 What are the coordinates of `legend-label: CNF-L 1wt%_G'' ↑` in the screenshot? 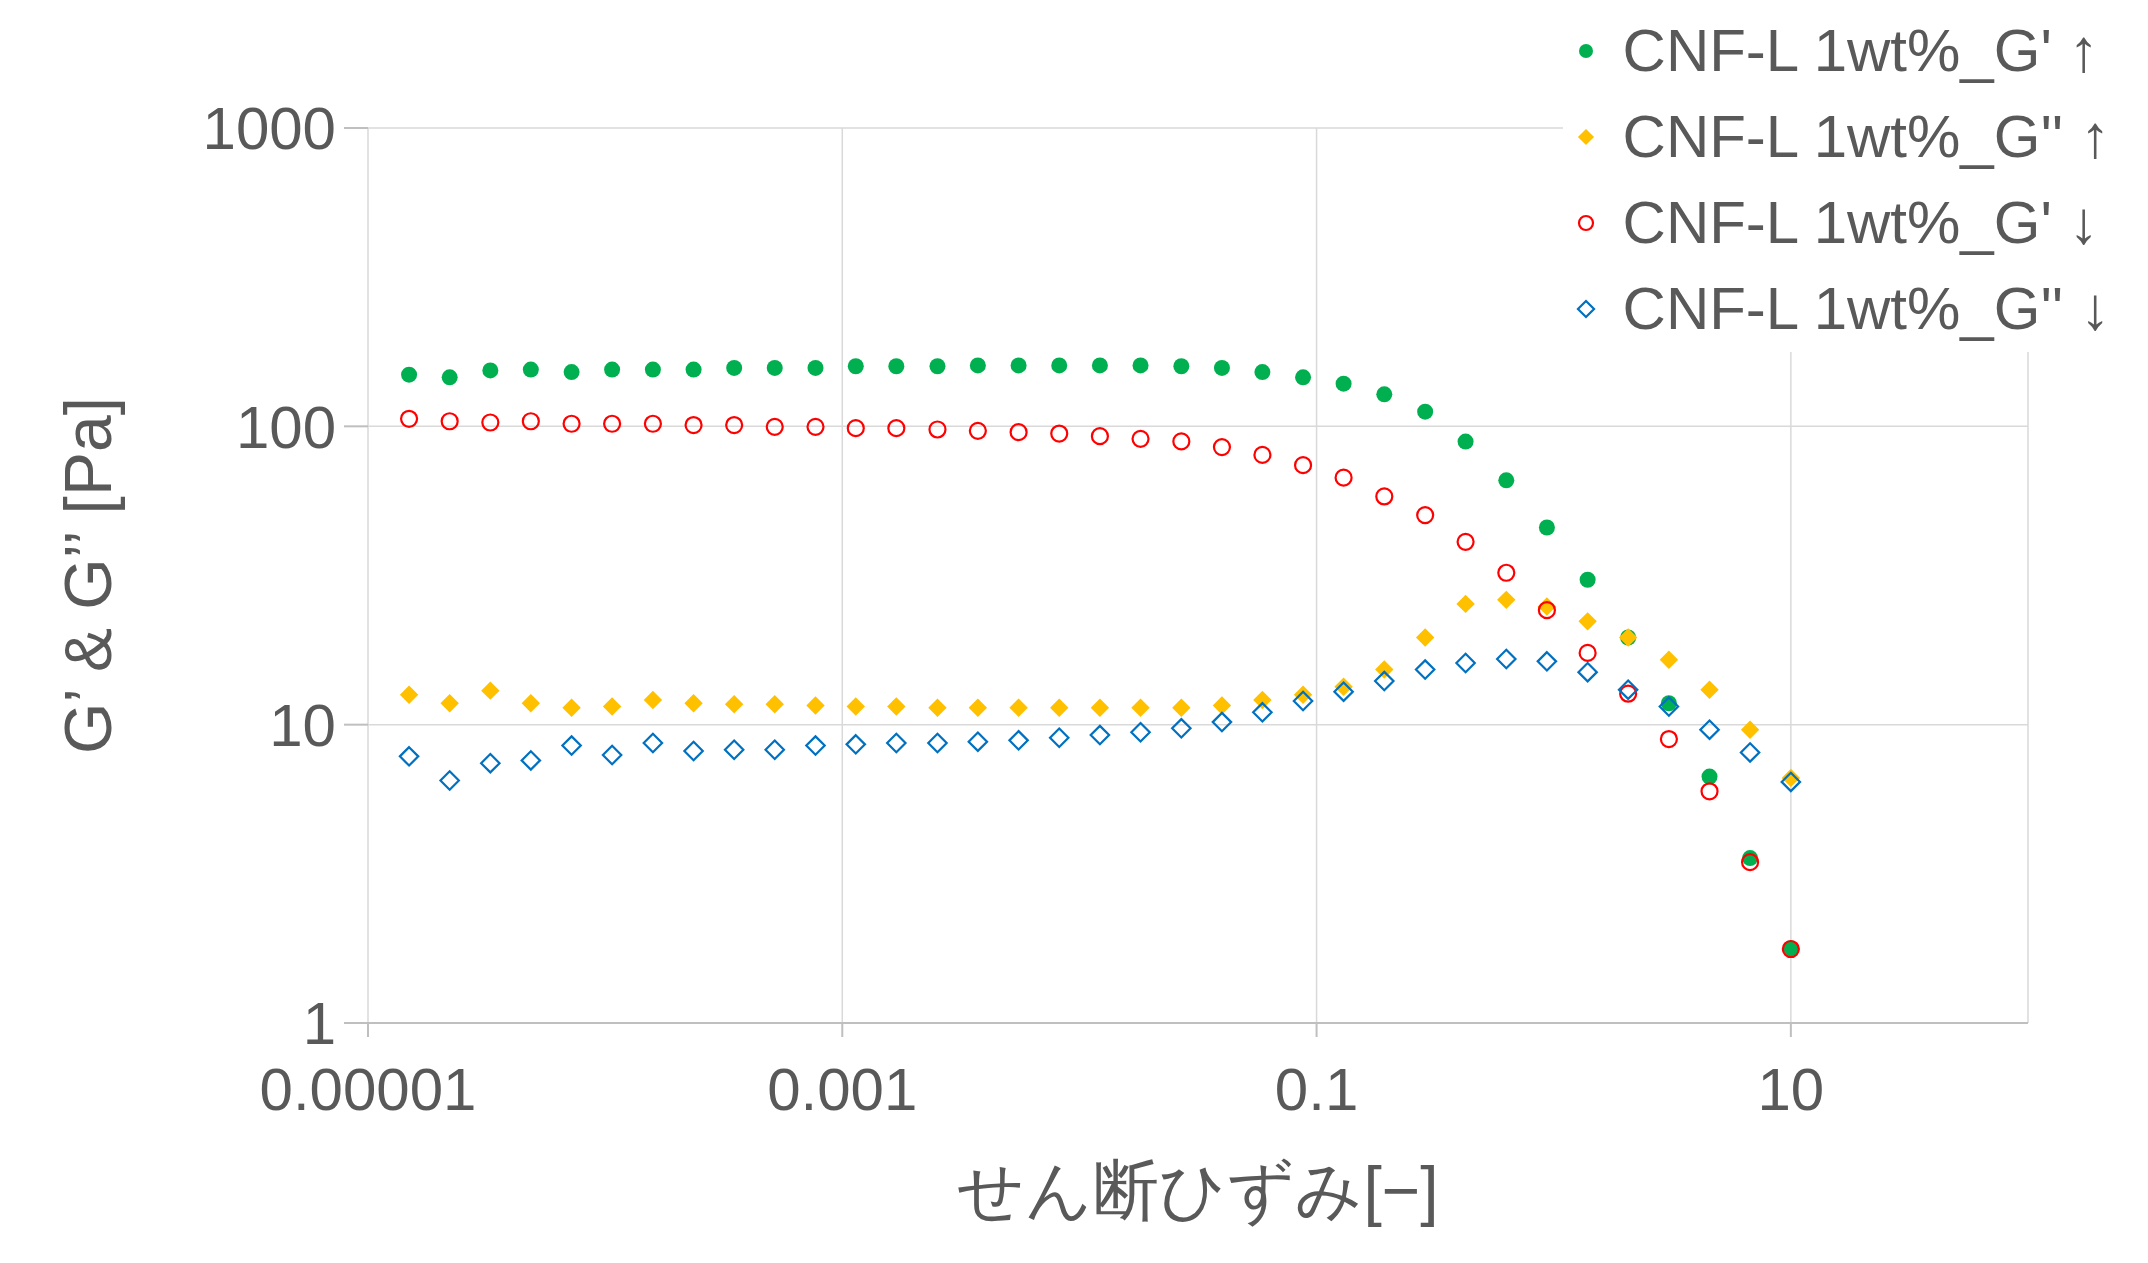 It's located at (1866, 137).